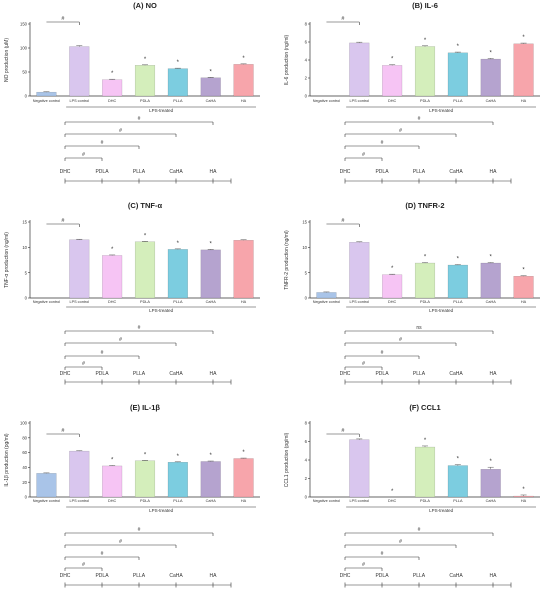 This screenshot has height=593, width=550. I want to click on chart-title: (D) TNFR-2, so click(424, 205).